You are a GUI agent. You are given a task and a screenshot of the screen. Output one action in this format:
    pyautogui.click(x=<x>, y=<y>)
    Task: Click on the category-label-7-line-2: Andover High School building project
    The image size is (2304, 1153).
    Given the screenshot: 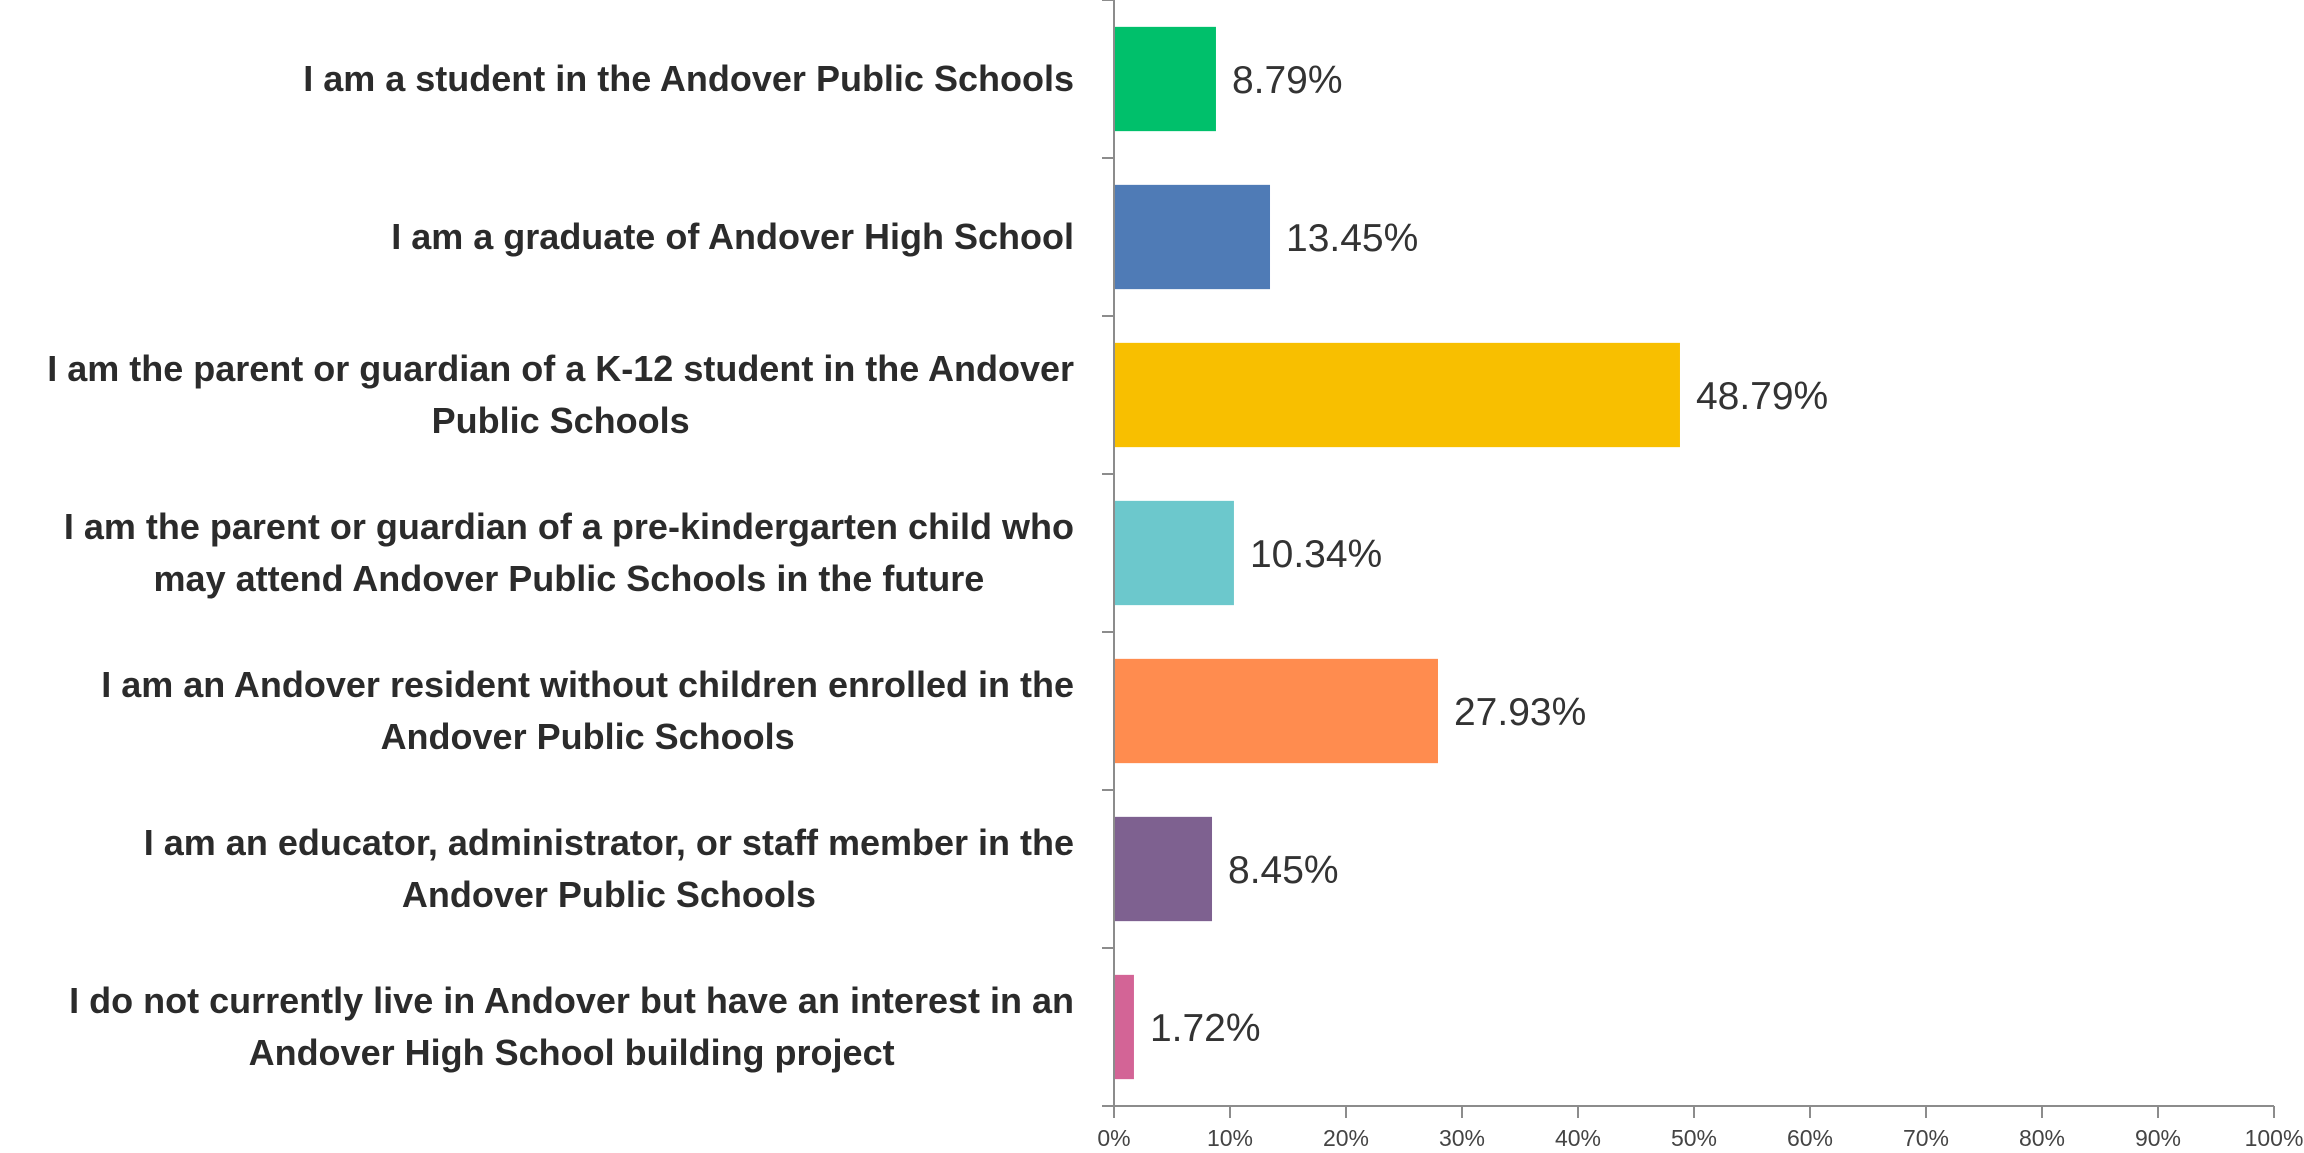 What is the action you would take?
    pyautogui.click(x=572, y=1052)
    